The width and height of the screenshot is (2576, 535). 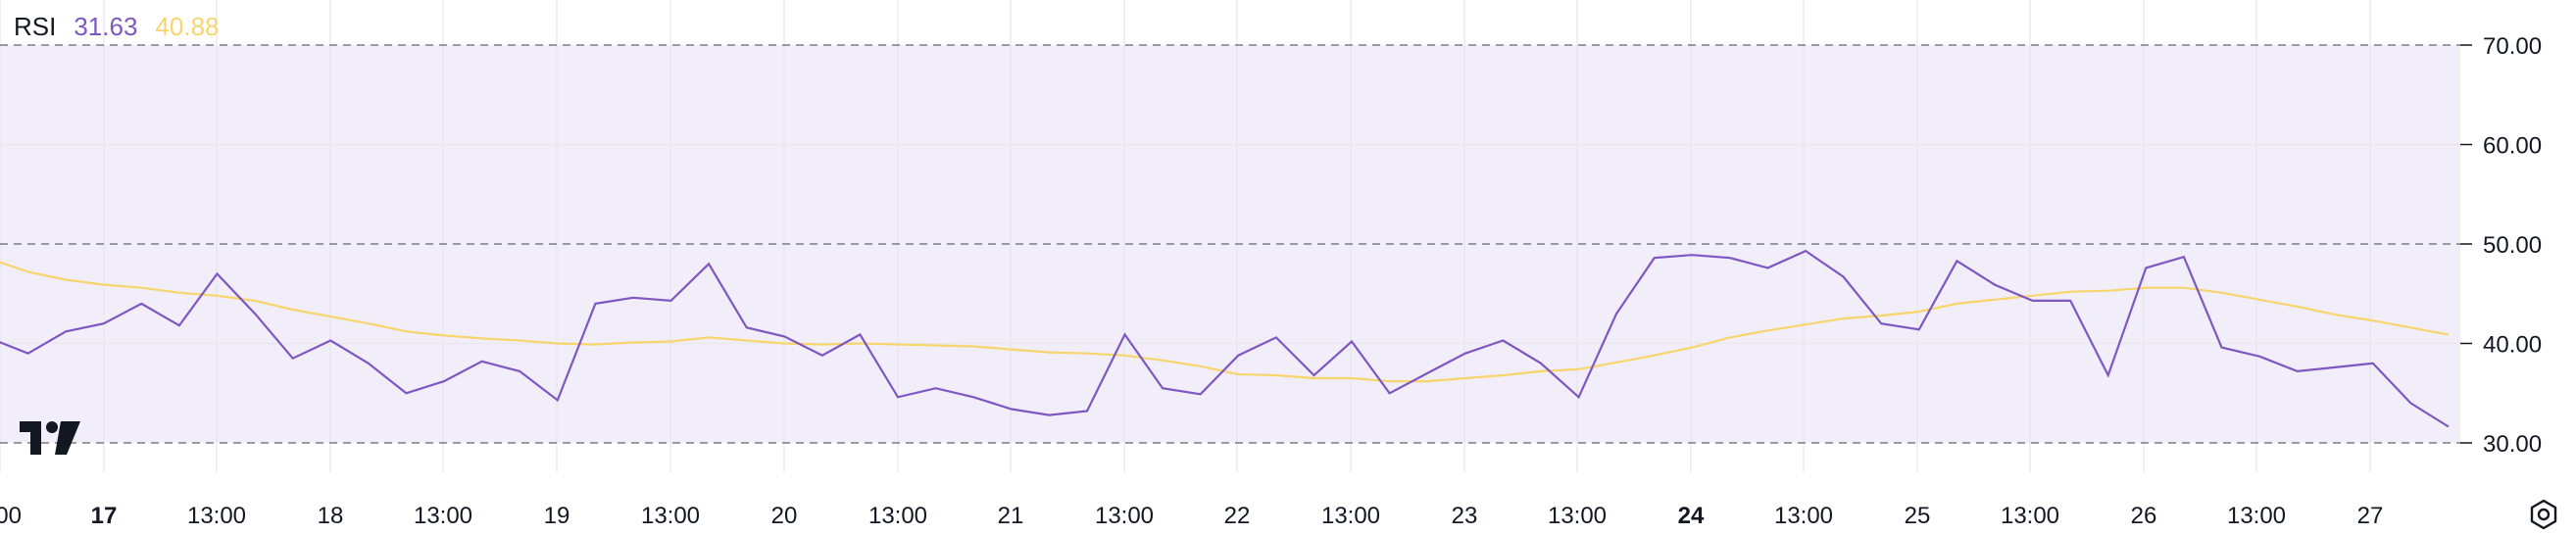 I want to click on y-tick-label: 30.00, so click(x=2512, y=444).